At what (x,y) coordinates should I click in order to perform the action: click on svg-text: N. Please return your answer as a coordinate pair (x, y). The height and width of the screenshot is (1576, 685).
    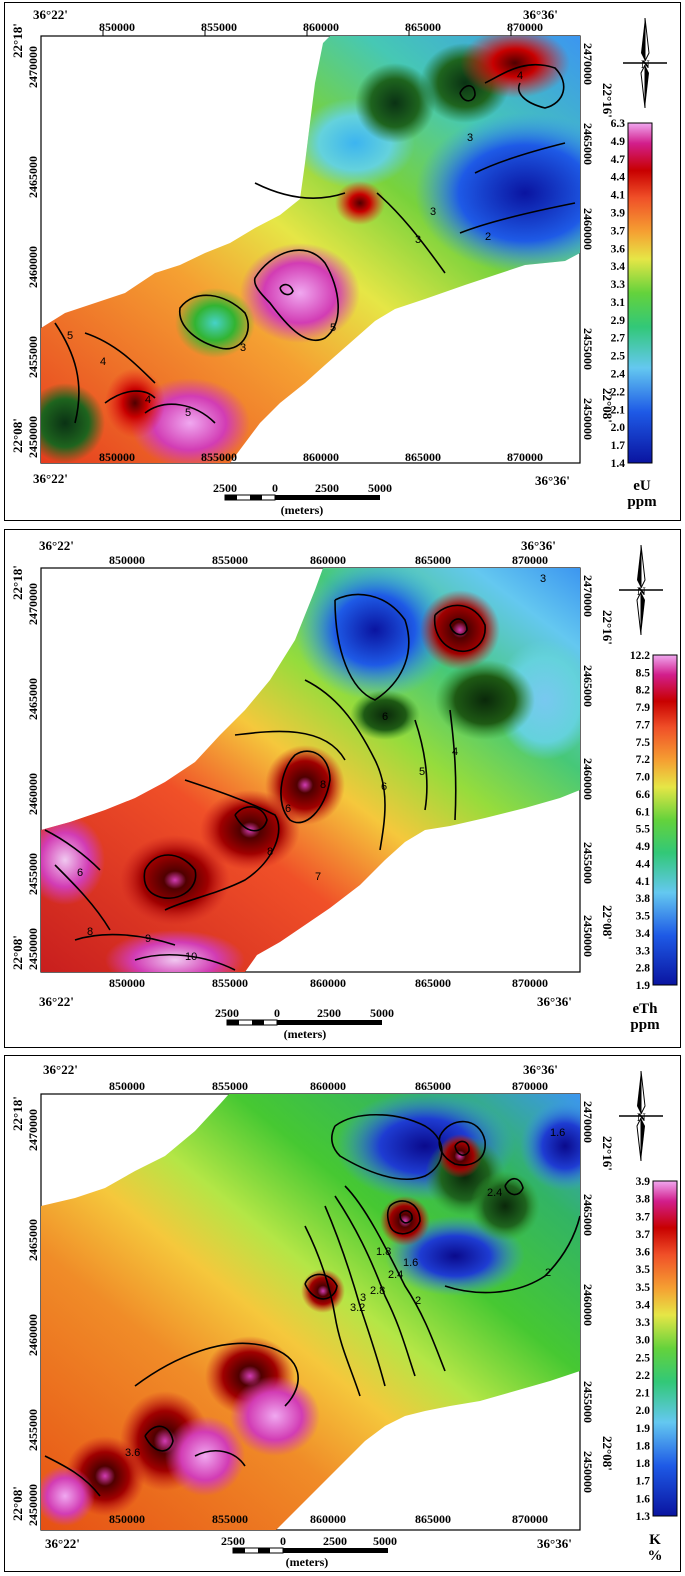
    Looking at the image, I should click on (641, 1117).